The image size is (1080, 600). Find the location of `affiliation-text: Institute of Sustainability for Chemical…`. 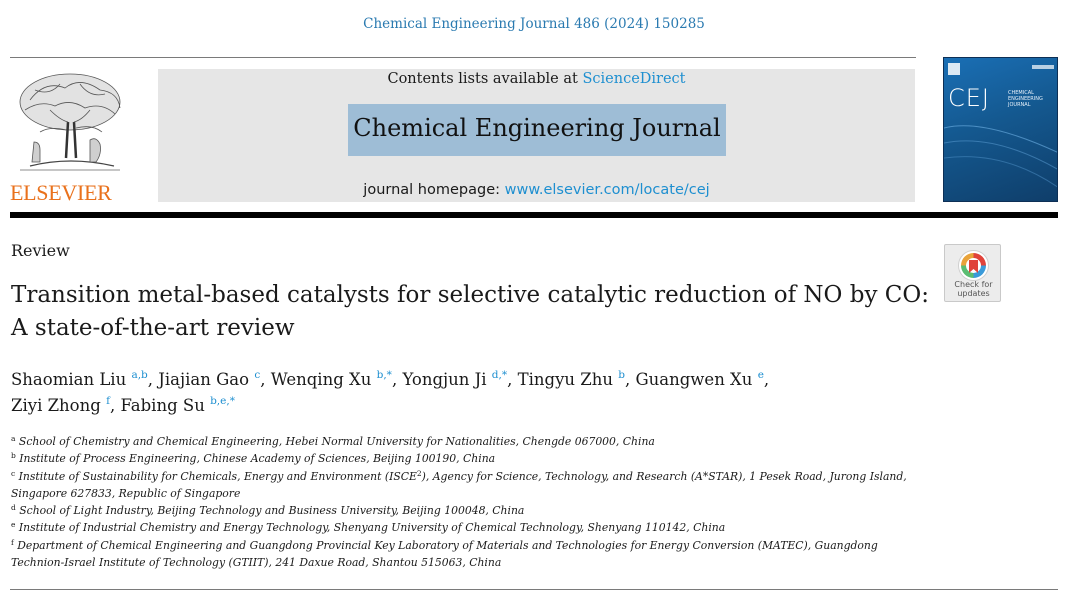

affiliation-text: Institute of Sustainability for Chemical… is located at coordinates (217, 476).